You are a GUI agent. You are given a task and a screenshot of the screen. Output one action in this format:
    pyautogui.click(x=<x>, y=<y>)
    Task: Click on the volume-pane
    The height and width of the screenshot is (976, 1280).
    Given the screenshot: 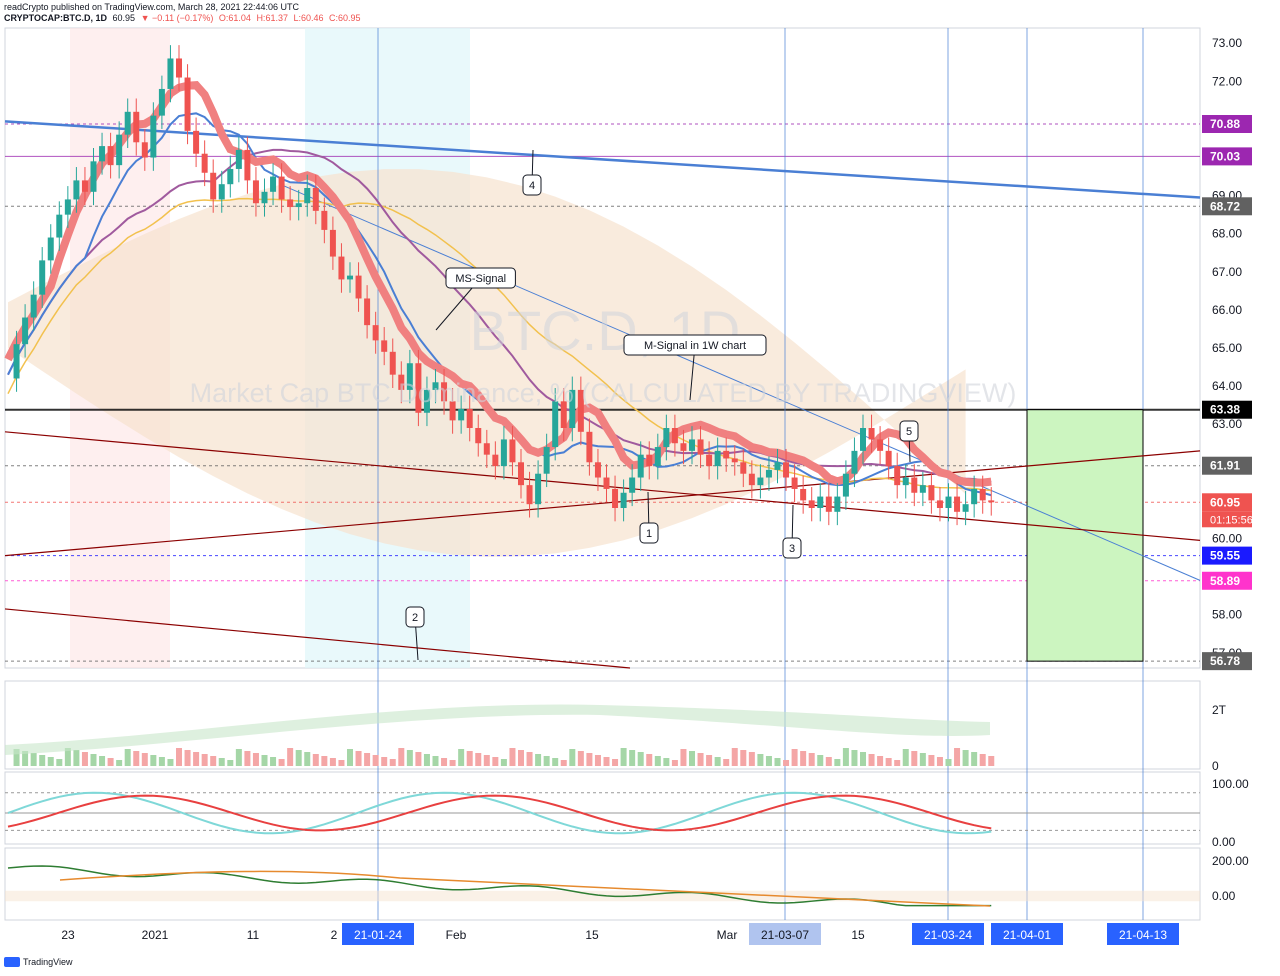 What is the action you would take?
    pyautogui.click(x=602, y=725)
    